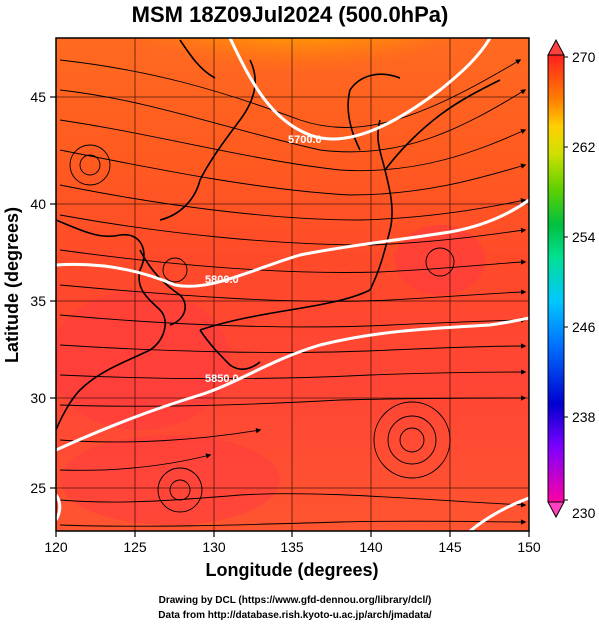 This screenshot has height=625, width=599. Describe the element at coordinates (571, 279) in the screenshot. I see `colorbar: 270 262 254 246 238 230` at that location.